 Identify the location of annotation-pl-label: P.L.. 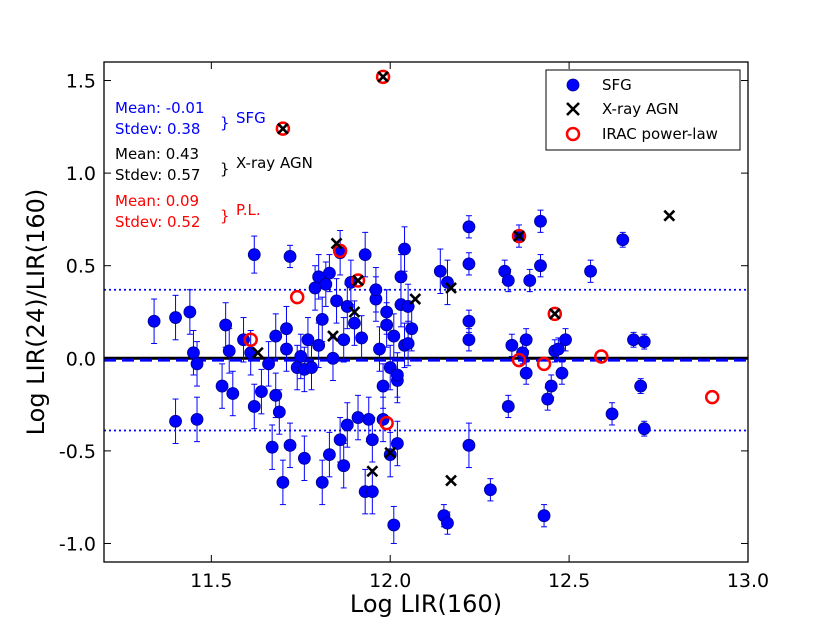
(248, 210).